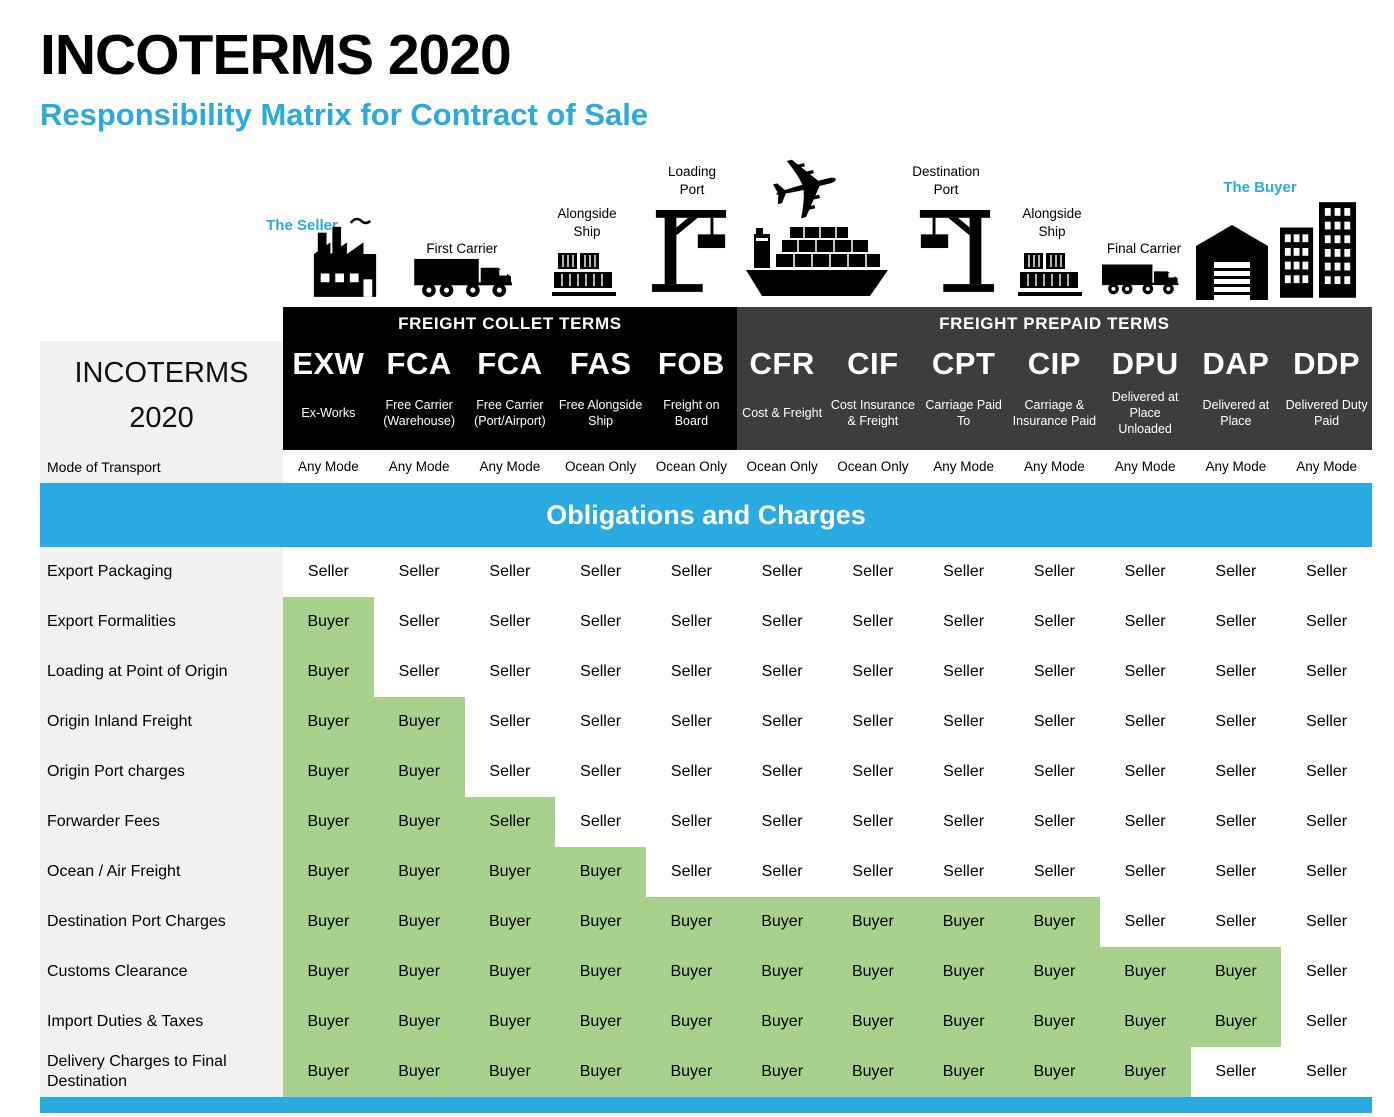  I want to click on incoterm-name: Carriage & Insurance Paid, so click(1054, 412).